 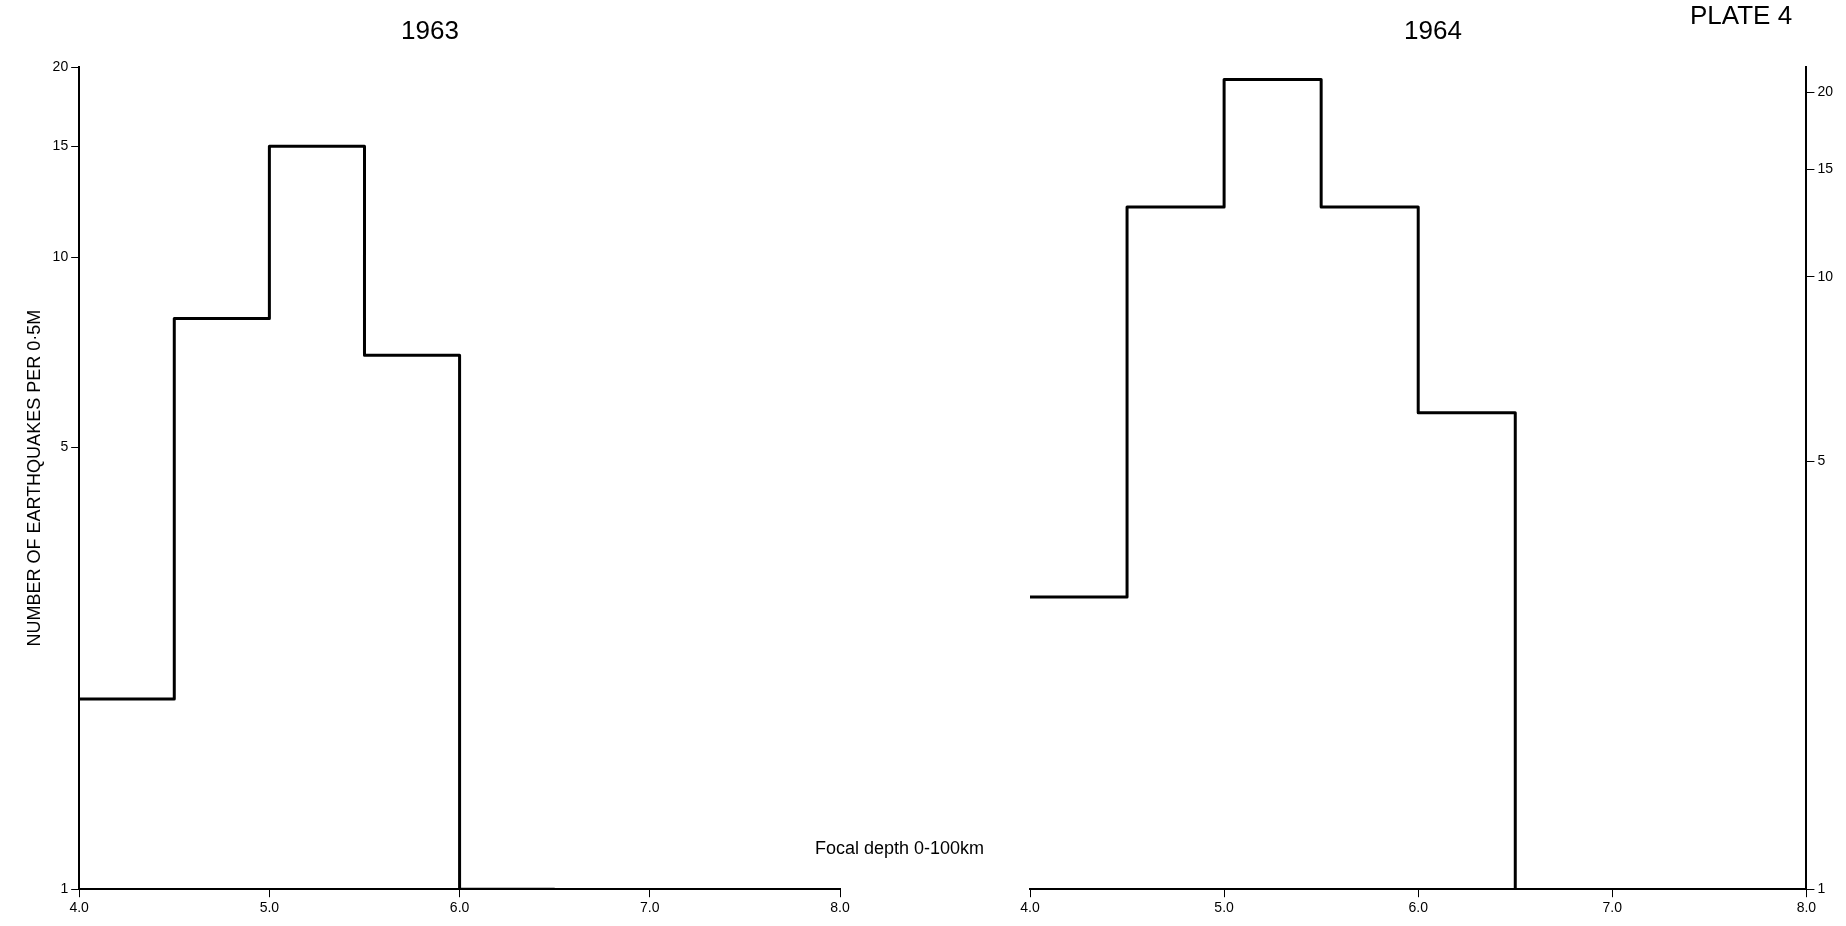 I want to click on y-axis-title: NUMBER OF EARTHQUAKES PER 0·5M, so click(x=33, y=478).